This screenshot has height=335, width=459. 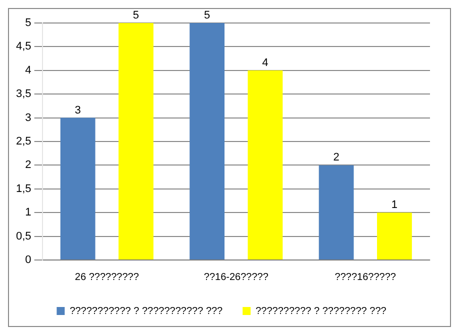 What do you see at coordinates (24, 94) in the screenshot?
I see `y-tick-label: 3,5` at bounding box center [24, 94].